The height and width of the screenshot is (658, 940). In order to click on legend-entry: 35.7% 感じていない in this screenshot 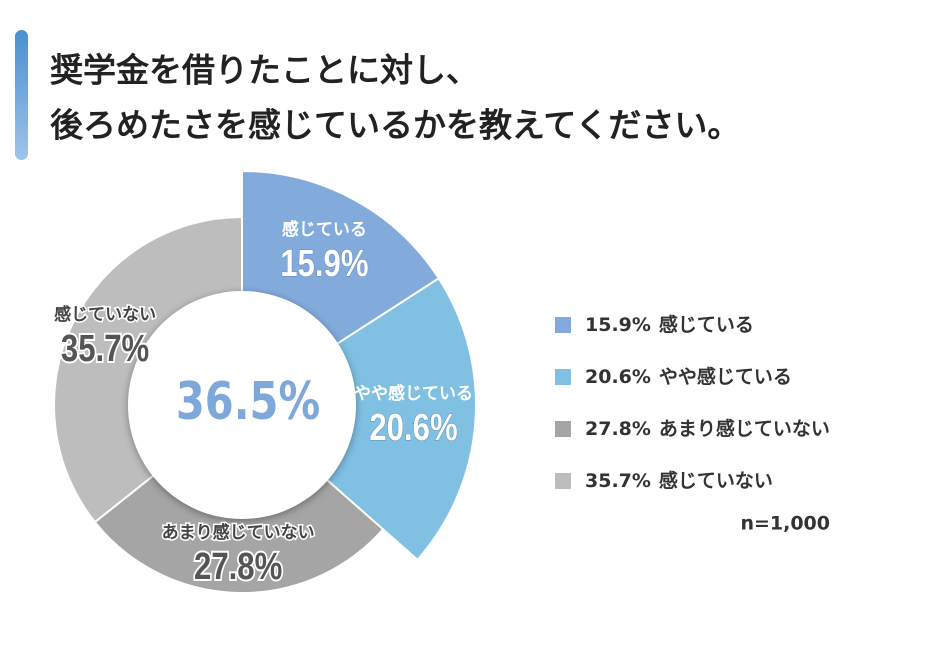, I will do `click(679, 480)`.